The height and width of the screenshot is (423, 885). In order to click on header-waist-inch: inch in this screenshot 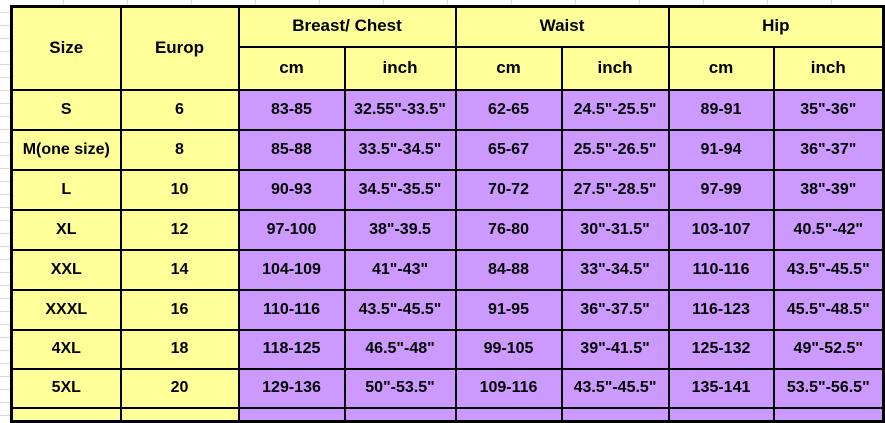, I will do `click(615, 68)`.